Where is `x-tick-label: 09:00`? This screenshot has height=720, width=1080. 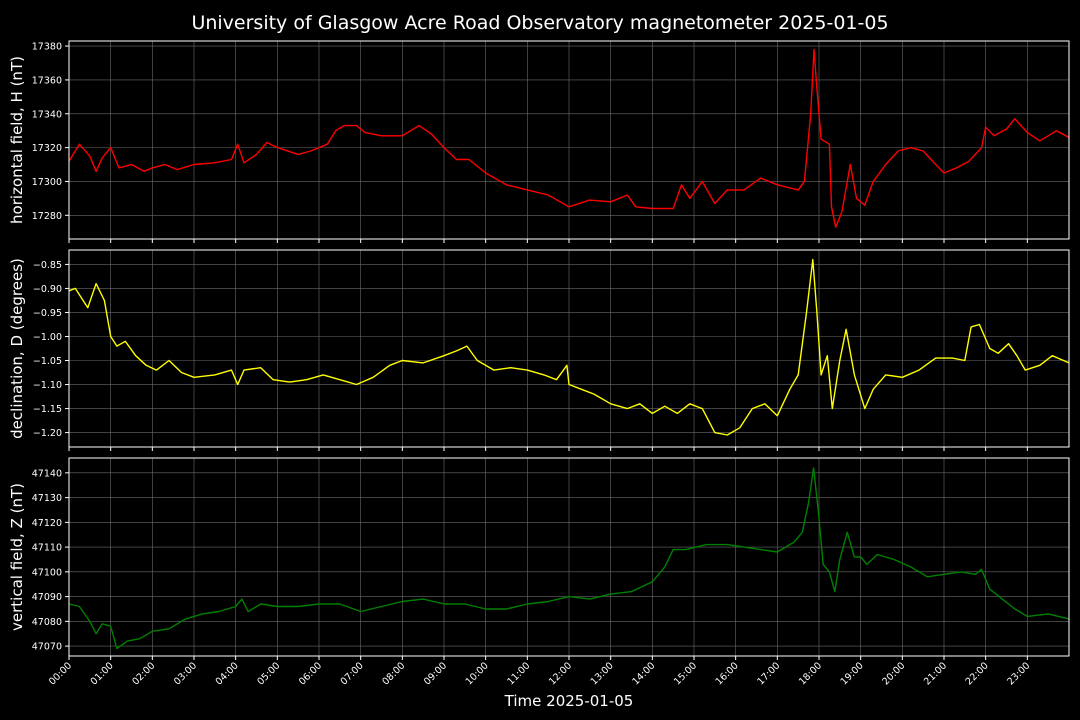 x-tick-label: 09:00 is located at coordinates (435, 673).